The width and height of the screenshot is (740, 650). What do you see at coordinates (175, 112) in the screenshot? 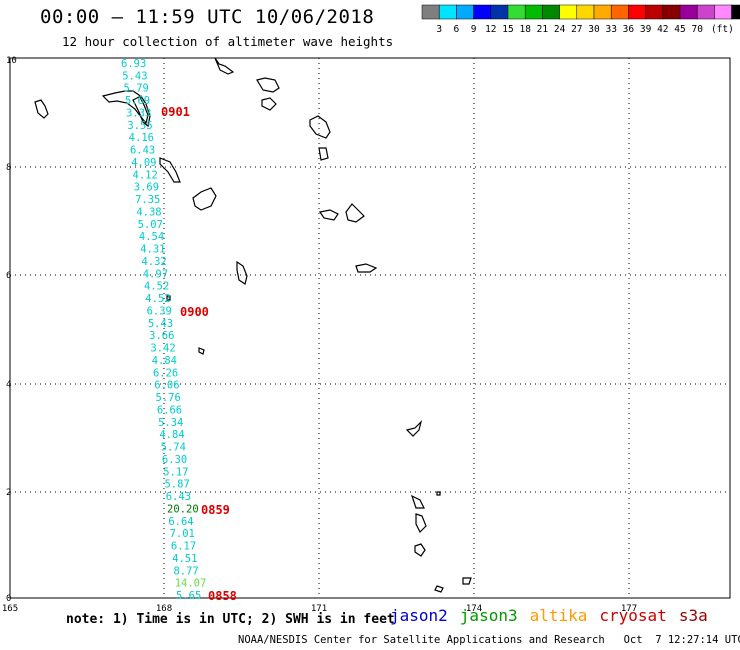
I see `track-time-label: 0901` at bounding box center [175, 112].